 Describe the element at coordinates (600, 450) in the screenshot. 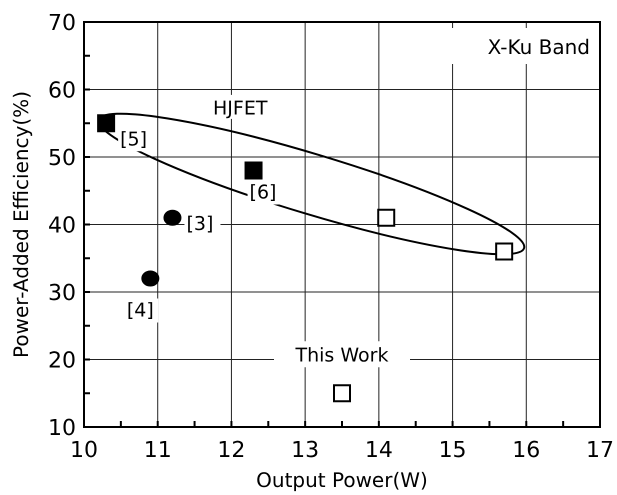

I see `x-tick-label: 17` at that location.